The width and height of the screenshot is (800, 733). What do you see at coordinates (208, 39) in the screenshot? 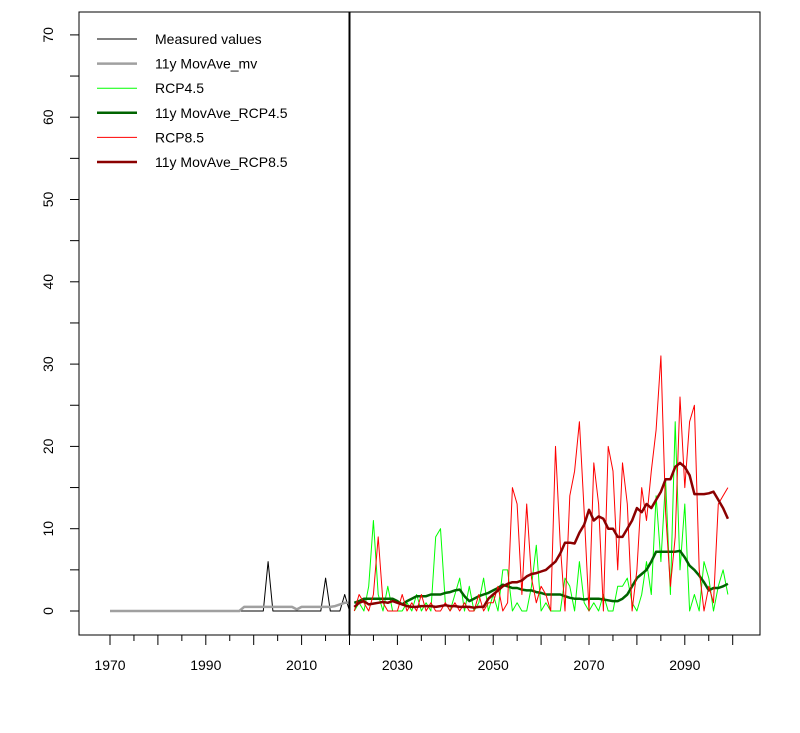
I see `legend-label-0: Measured values` at bounding box center [208, 39].